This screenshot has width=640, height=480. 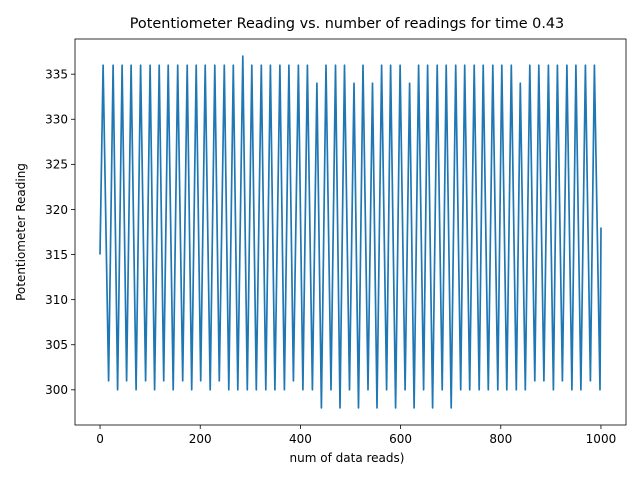 What do you see at coordinates (347, 458) in the screenshot?
I see `x-axis-label: num of data reads)` at bounding box center [347, 458].